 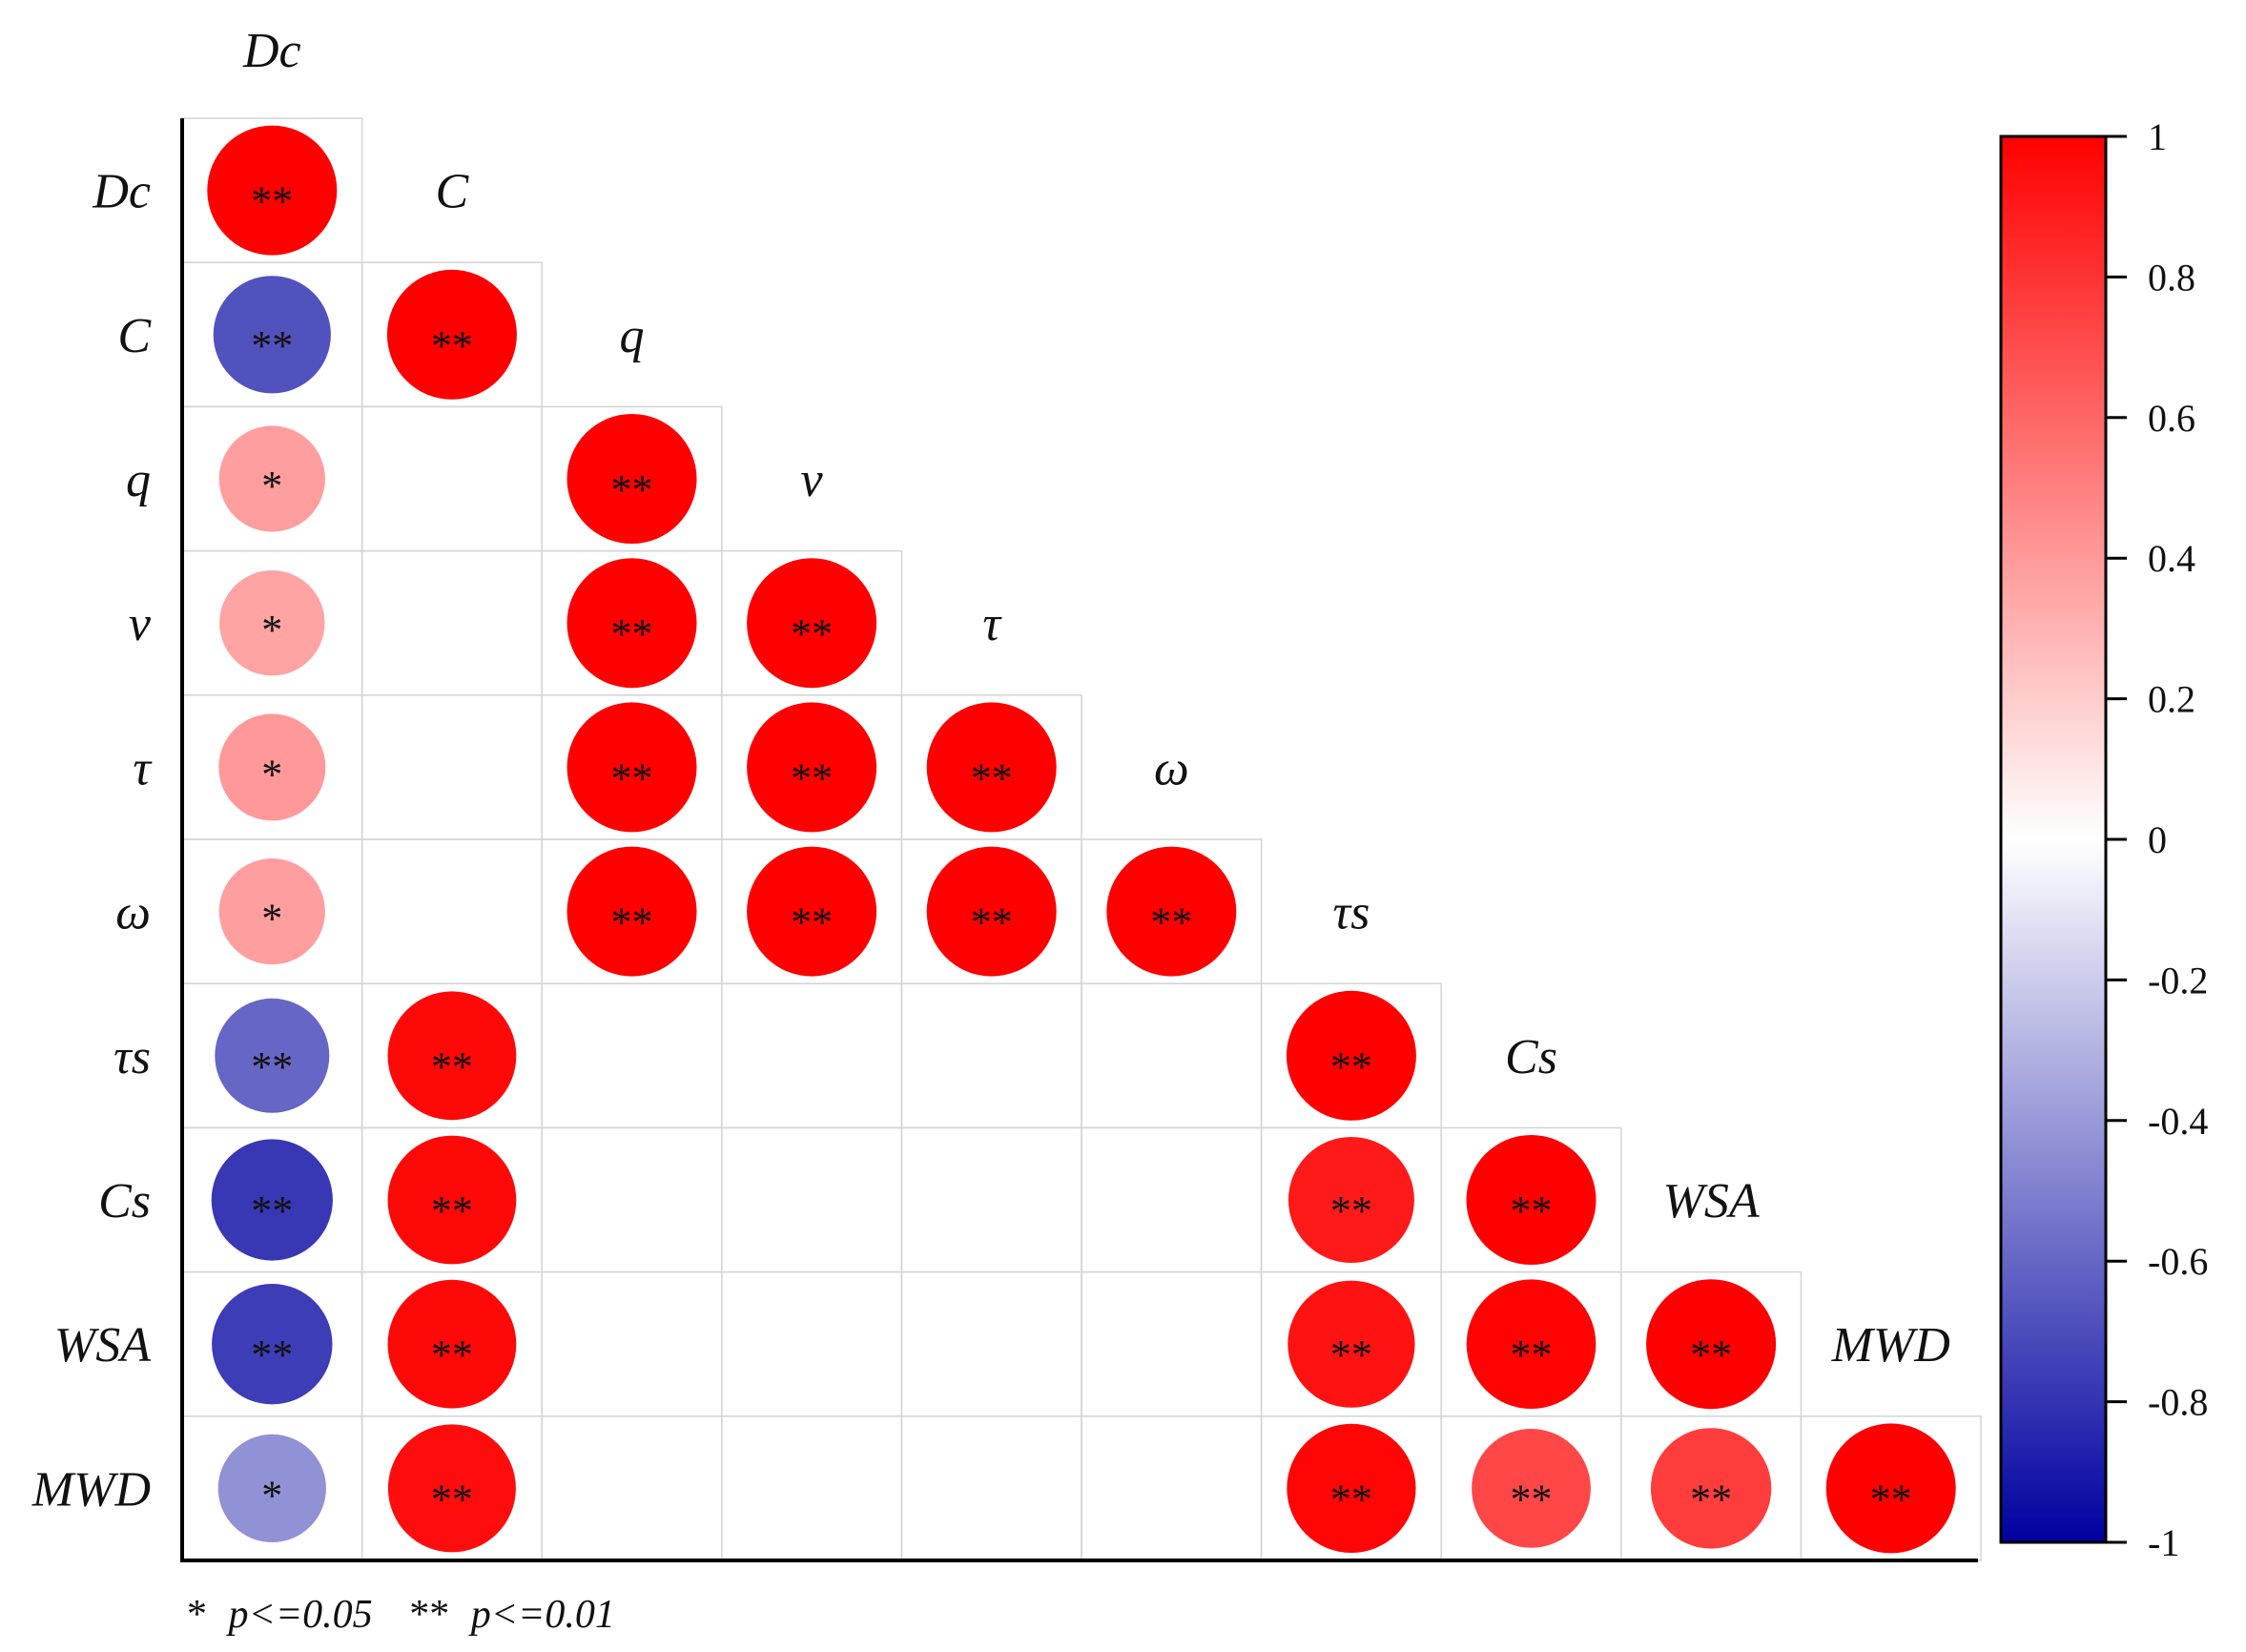 What do you see at coordinates (2103, 840) in the screenshot?
I see `colorbar: 1 0.8 0.6 0.4 0.2 0 -0.2 -0.4 -0.6 -0.8 -1` at bounding box center [2103, 840].